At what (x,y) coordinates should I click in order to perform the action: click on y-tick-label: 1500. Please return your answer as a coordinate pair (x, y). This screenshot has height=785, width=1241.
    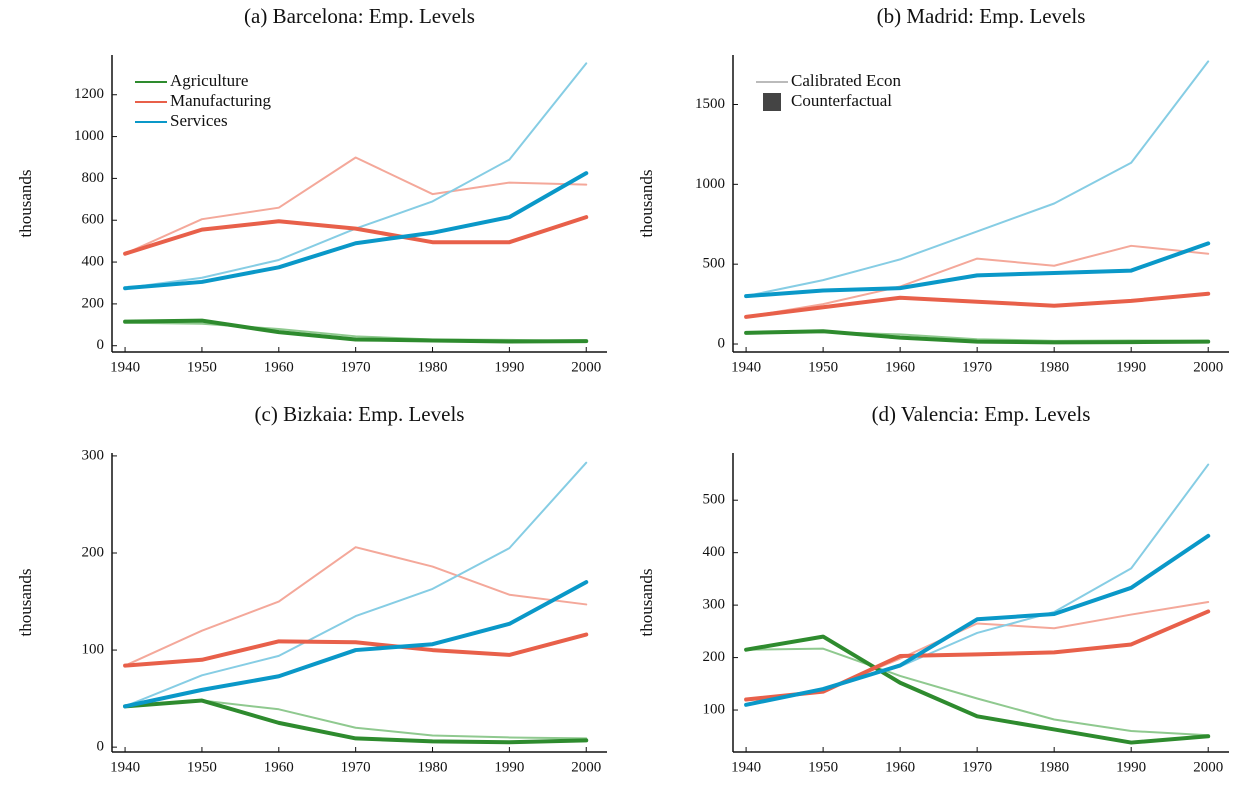
    Looking at the image, I should click on (710, 104).